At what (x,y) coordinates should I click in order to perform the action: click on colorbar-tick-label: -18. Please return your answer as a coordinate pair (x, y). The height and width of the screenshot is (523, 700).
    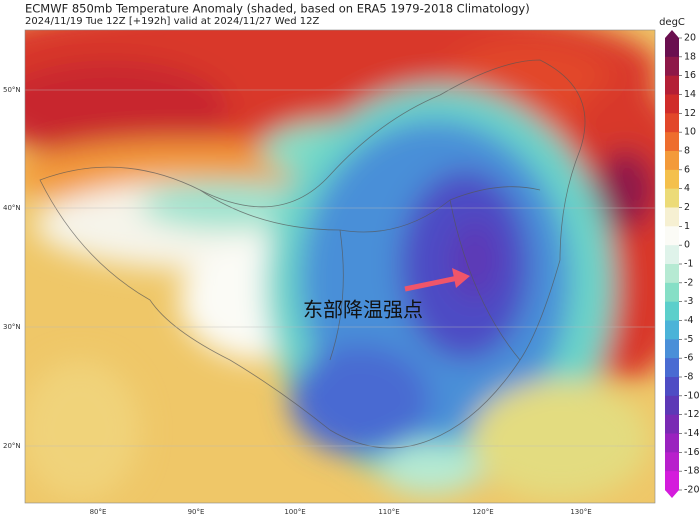
    Looking at the image, I should click on (692, 471).